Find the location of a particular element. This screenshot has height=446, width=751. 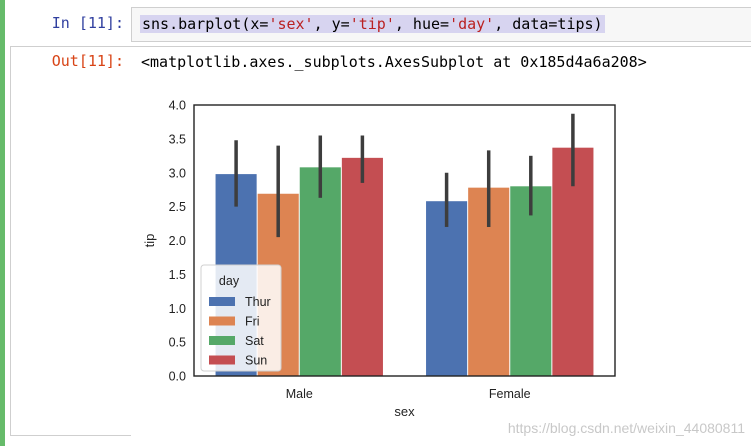

bar-sat-male is located at coordinates (320, 271).